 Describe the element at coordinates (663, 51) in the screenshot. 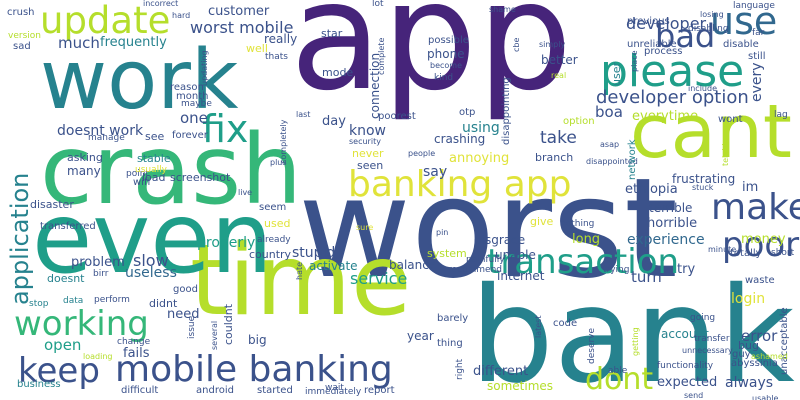

I see `cloud-word-process: process` at that location.